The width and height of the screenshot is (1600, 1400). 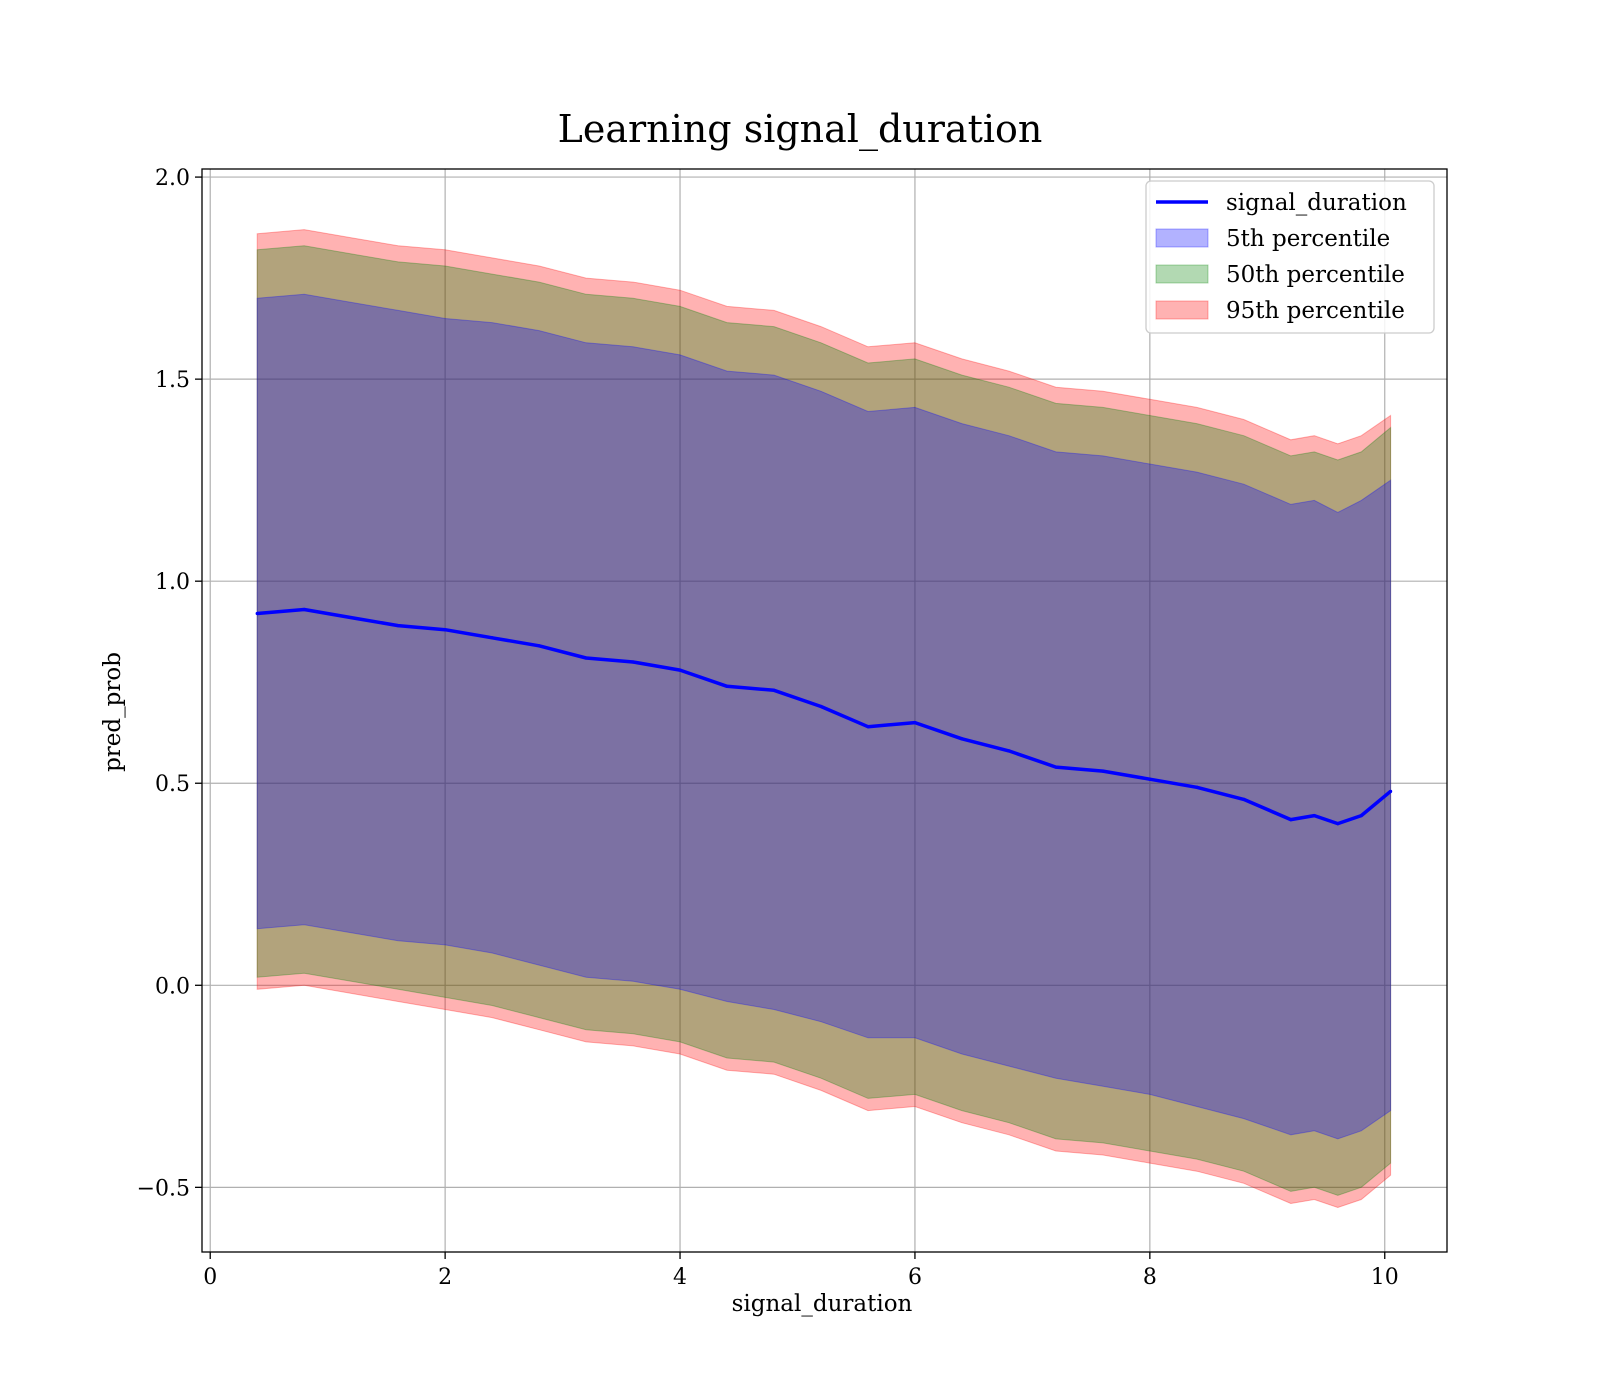 What do you see at coordinates (1315, 311) in the screenshot?
I see `legend-label-95th-percentile: 95th percentile` at bounding box center [1315, 311].